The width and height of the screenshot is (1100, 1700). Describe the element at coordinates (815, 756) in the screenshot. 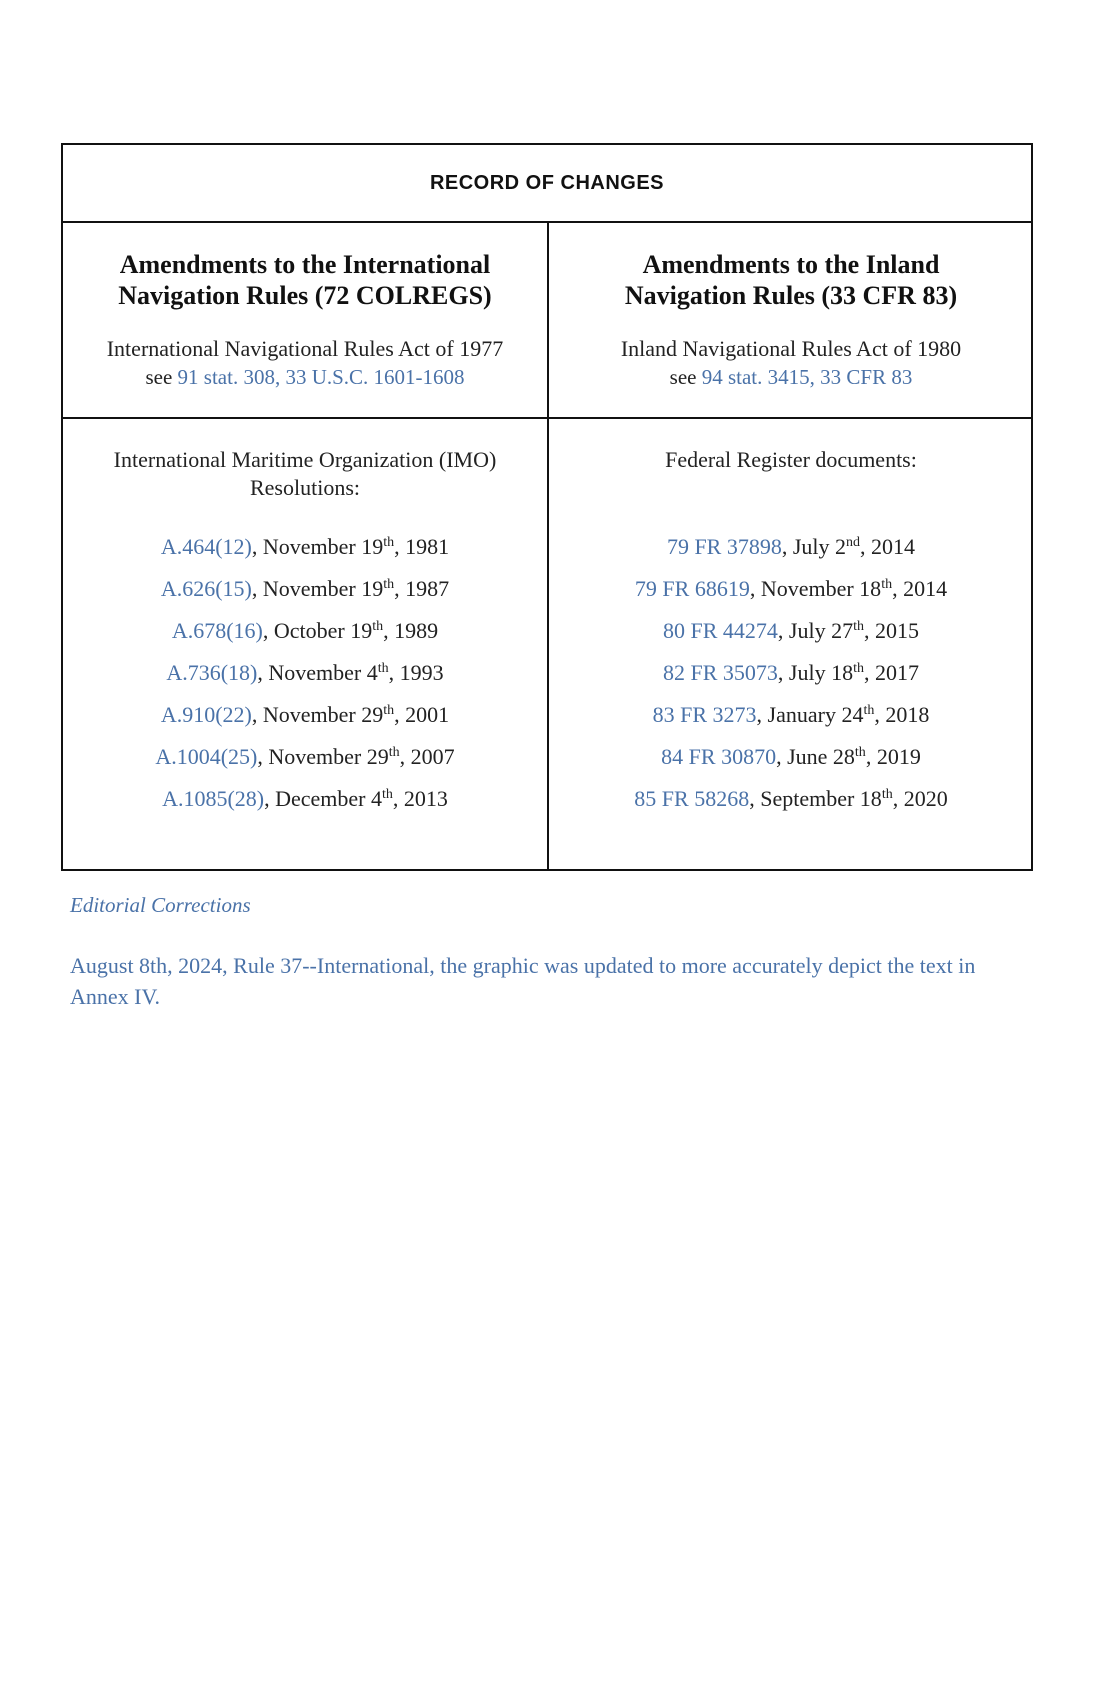

I see `entry-date: , June 28` at that location.